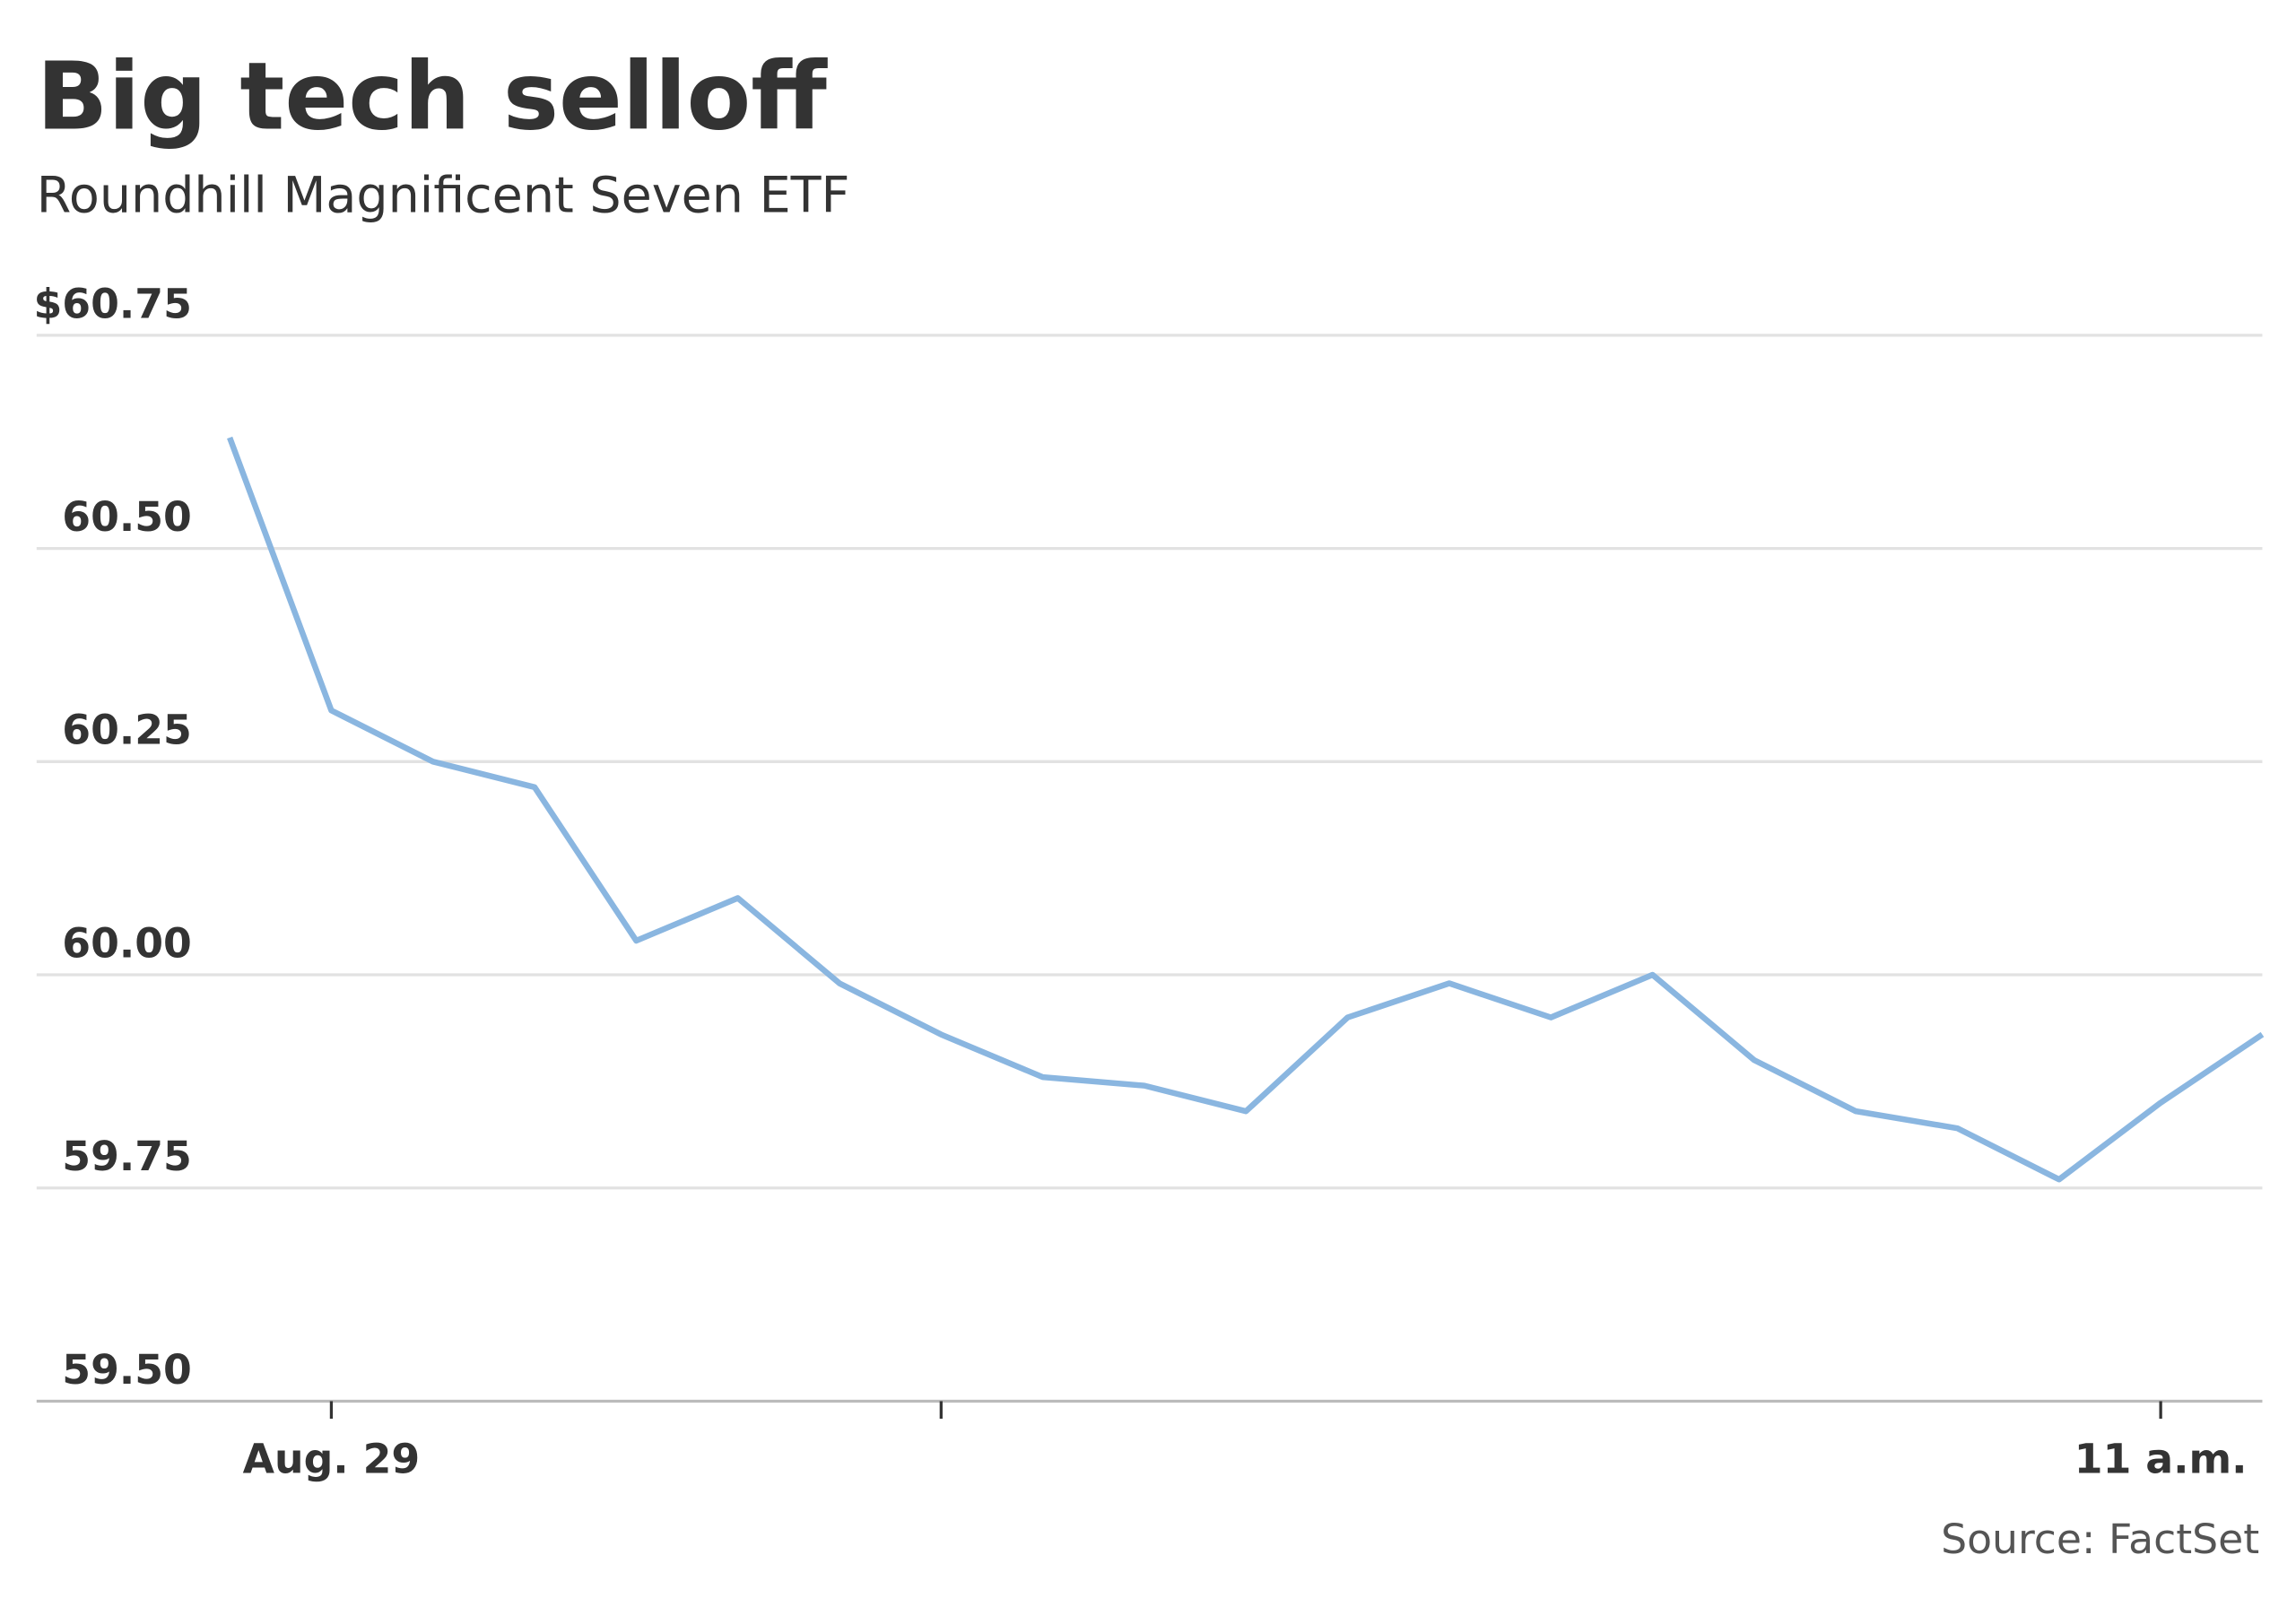 The width and height of the screenshot is (2296, 1607). What do you see at coordinates (443, 196) in the screenshot?
I see `chart-subtitle: Roundhill Magnificent Seven ETF` at bounding box center [443, 196].